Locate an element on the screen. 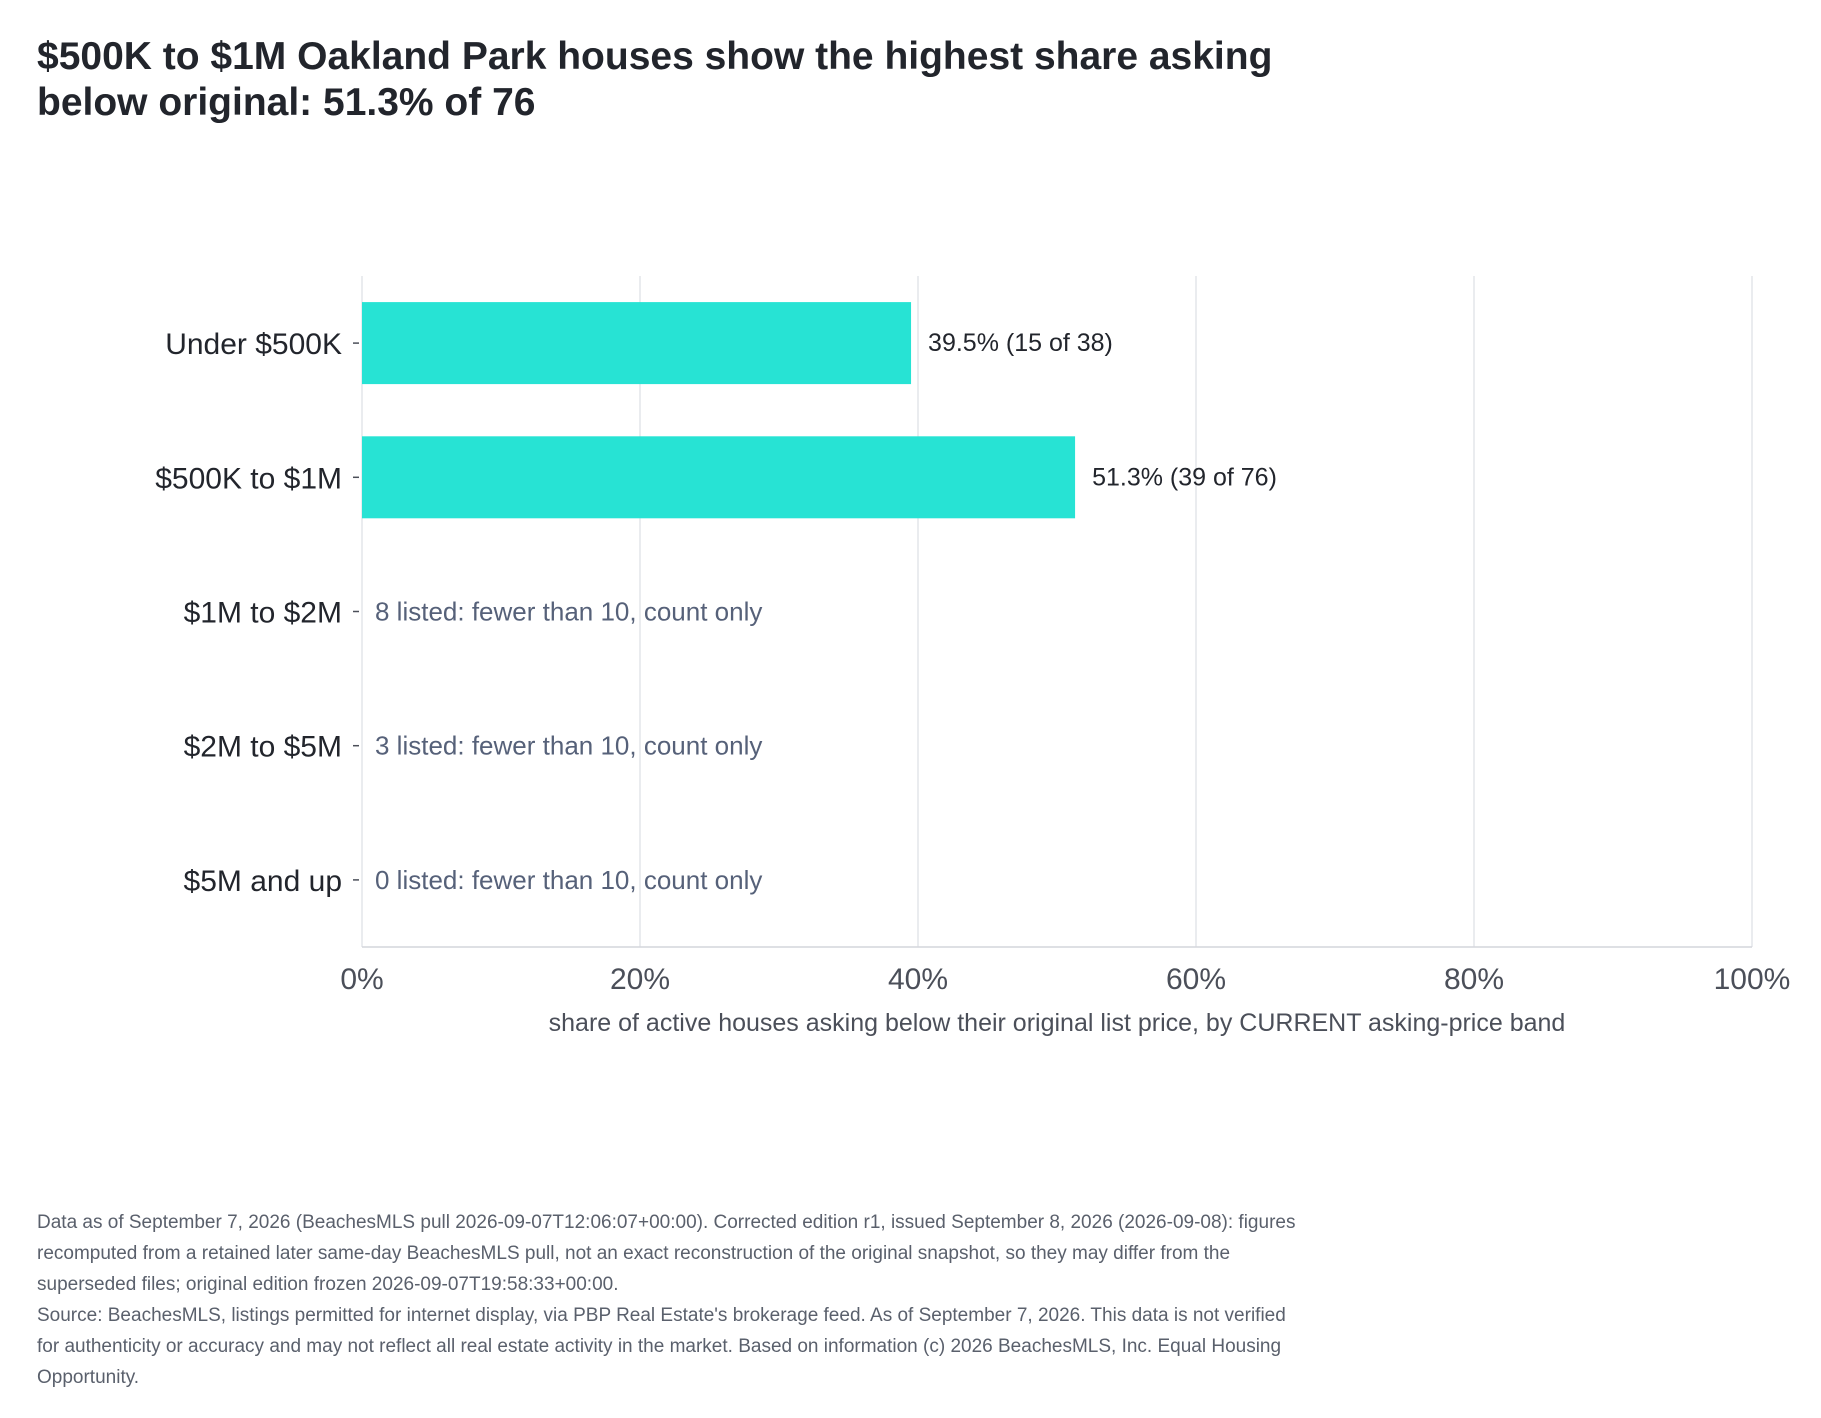  count-only-note: 0 listed: fewer than 10, count only is located at coordinates (568, 880).